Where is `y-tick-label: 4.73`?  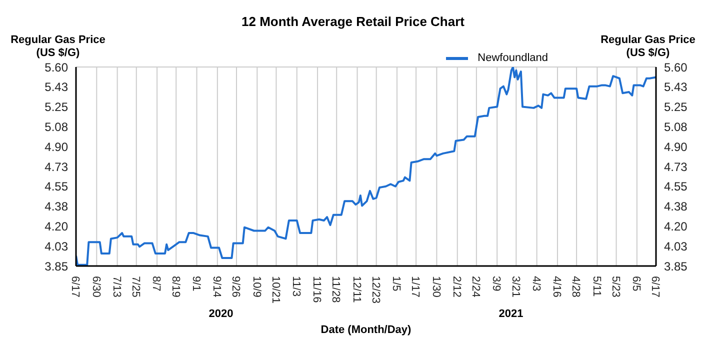 y-tick-label: 4.73 is located at coordinates (56, 167).